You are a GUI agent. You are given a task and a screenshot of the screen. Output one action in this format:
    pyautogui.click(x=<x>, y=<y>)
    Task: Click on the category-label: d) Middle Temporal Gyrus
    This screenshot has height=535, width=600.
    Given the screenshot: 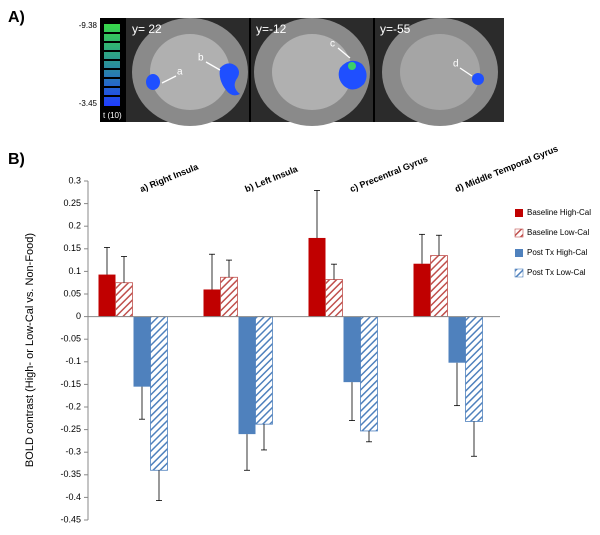 What is the action you would take?
    pyautogui.click(x=506, y=168)
    